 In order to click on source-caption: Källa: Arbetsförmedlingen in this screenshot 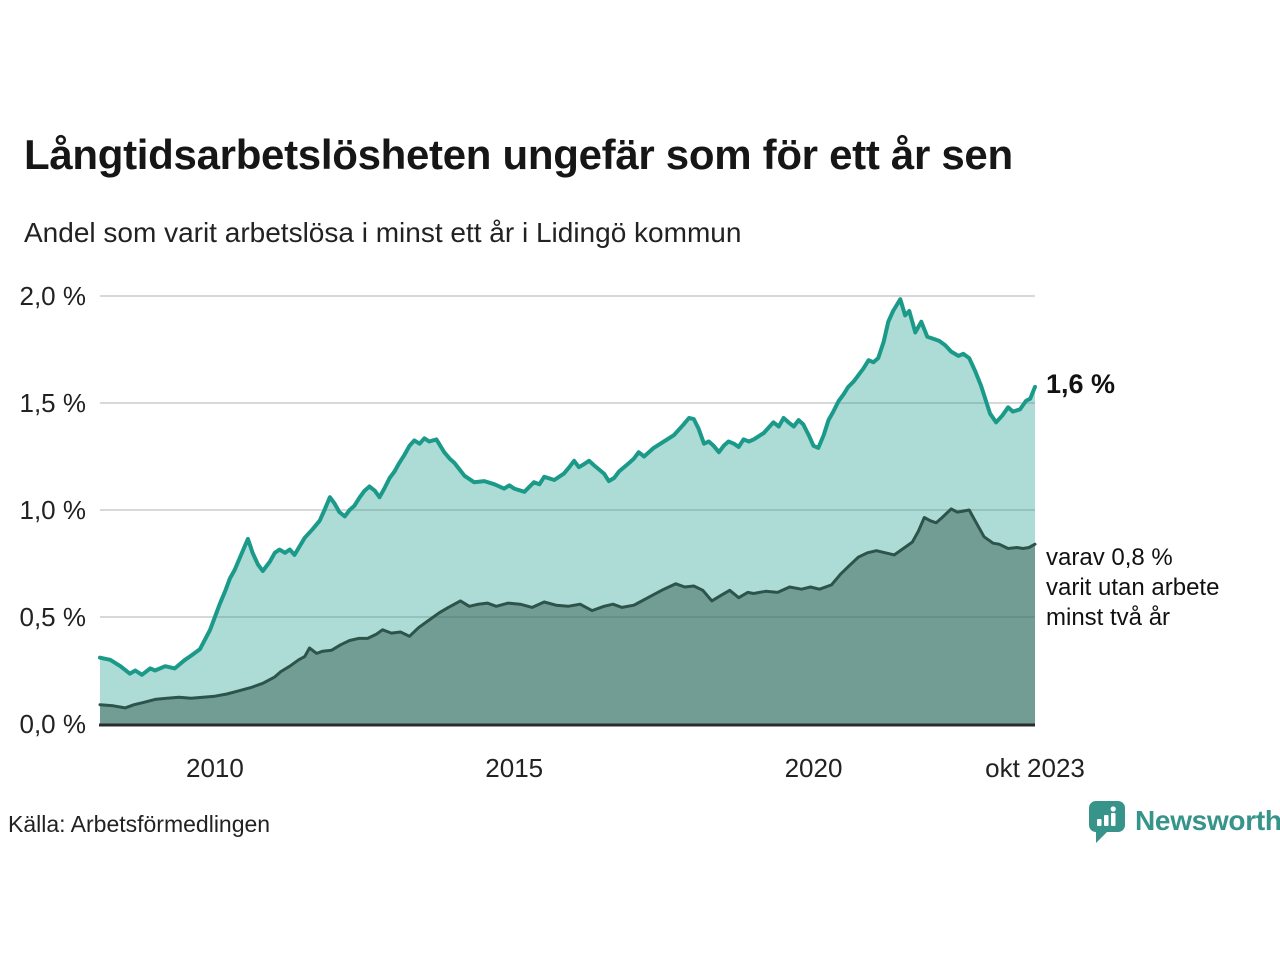, I will do `click(139, 824)`.